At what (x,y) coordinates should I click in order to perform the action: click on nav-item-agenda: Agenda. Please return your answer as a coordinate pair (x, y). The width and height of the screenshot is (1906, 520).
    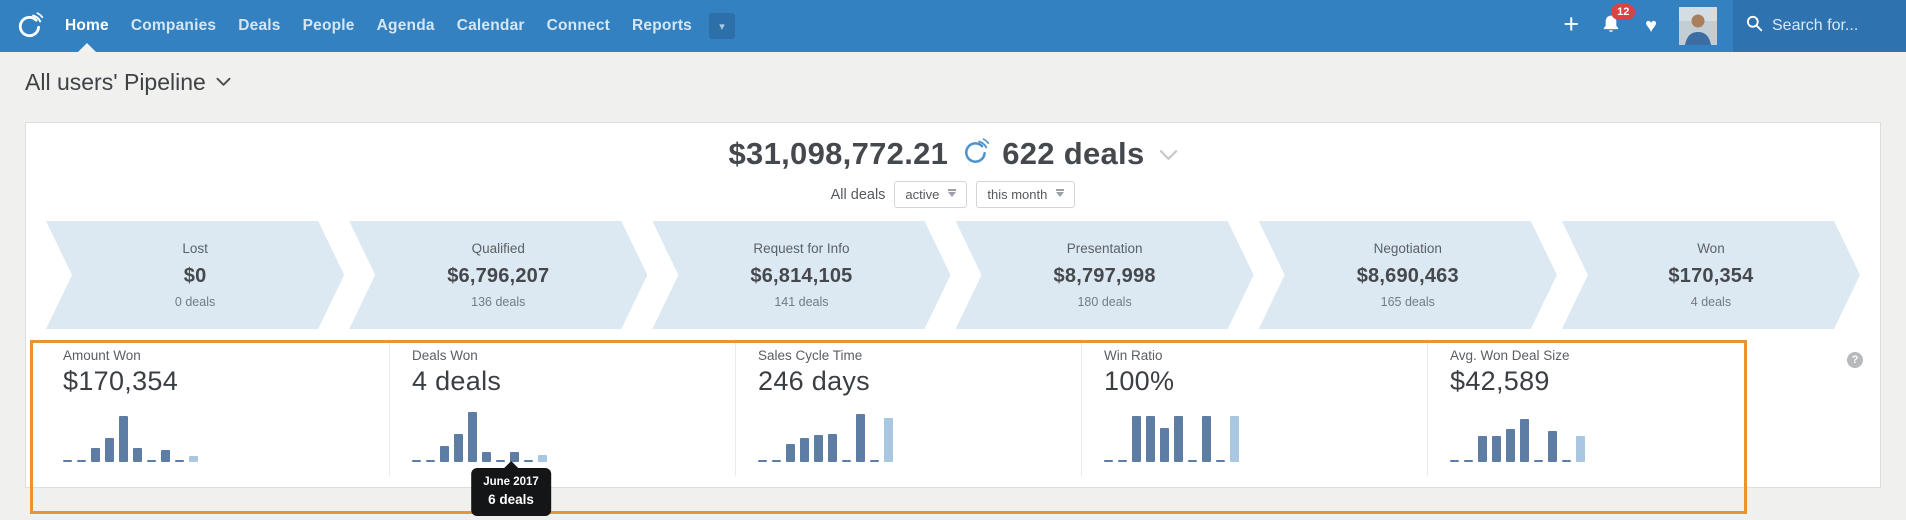
    Looking at the image, I should click on (406, 26).